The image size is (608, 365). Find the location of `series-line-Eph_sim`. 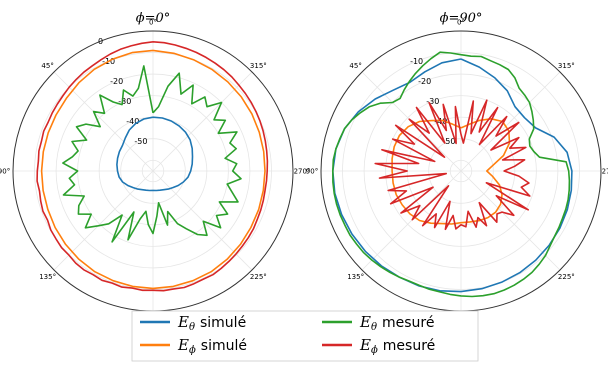

series-line-Eph_sim is located at coordinates (451, 171).